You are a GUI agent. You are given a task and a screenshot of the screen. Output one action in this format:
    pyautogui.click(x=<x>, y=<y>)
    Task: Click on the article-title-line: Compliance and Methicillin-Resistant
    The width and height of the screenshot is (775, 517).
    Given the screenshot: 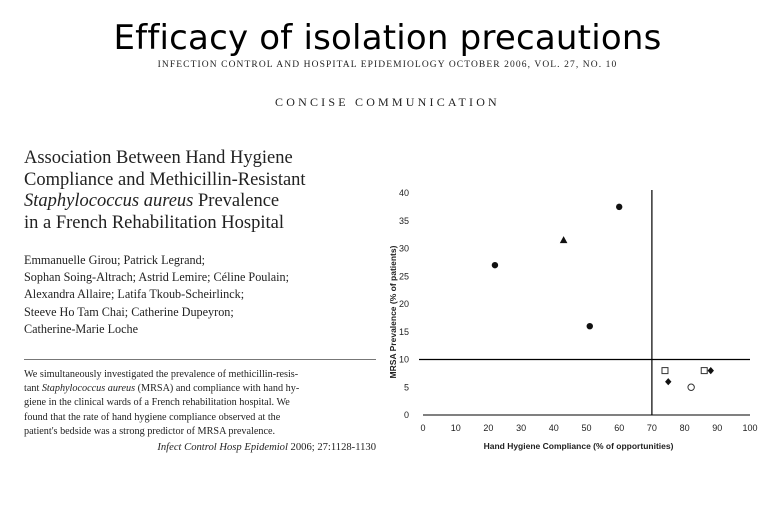 What is the action you would take?
    pyautogui.click(x=165, y=179)
    